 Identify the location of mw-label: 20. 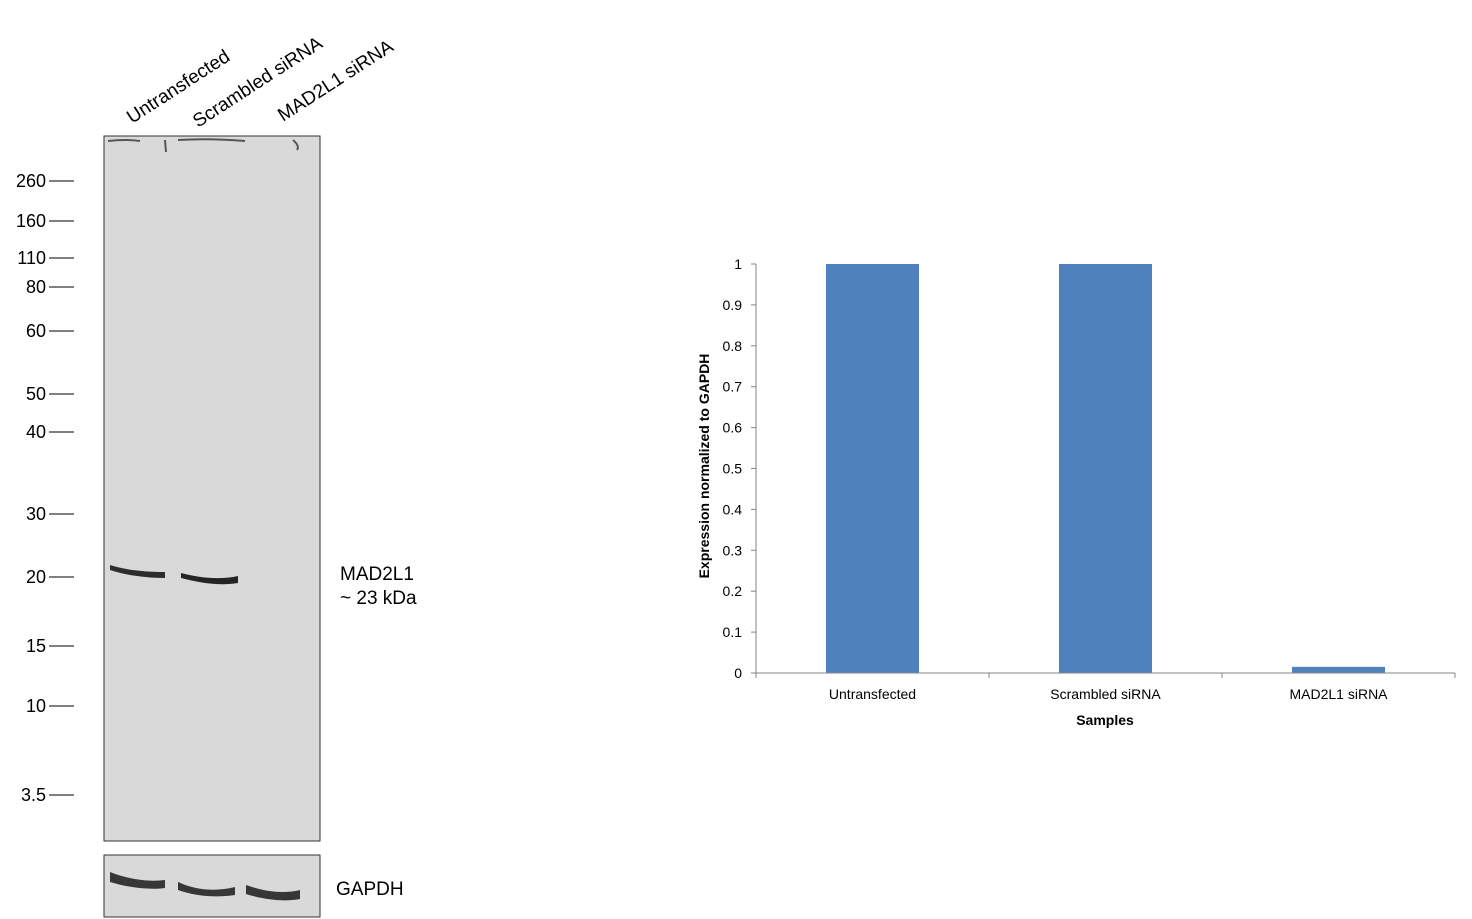
(36, 577).